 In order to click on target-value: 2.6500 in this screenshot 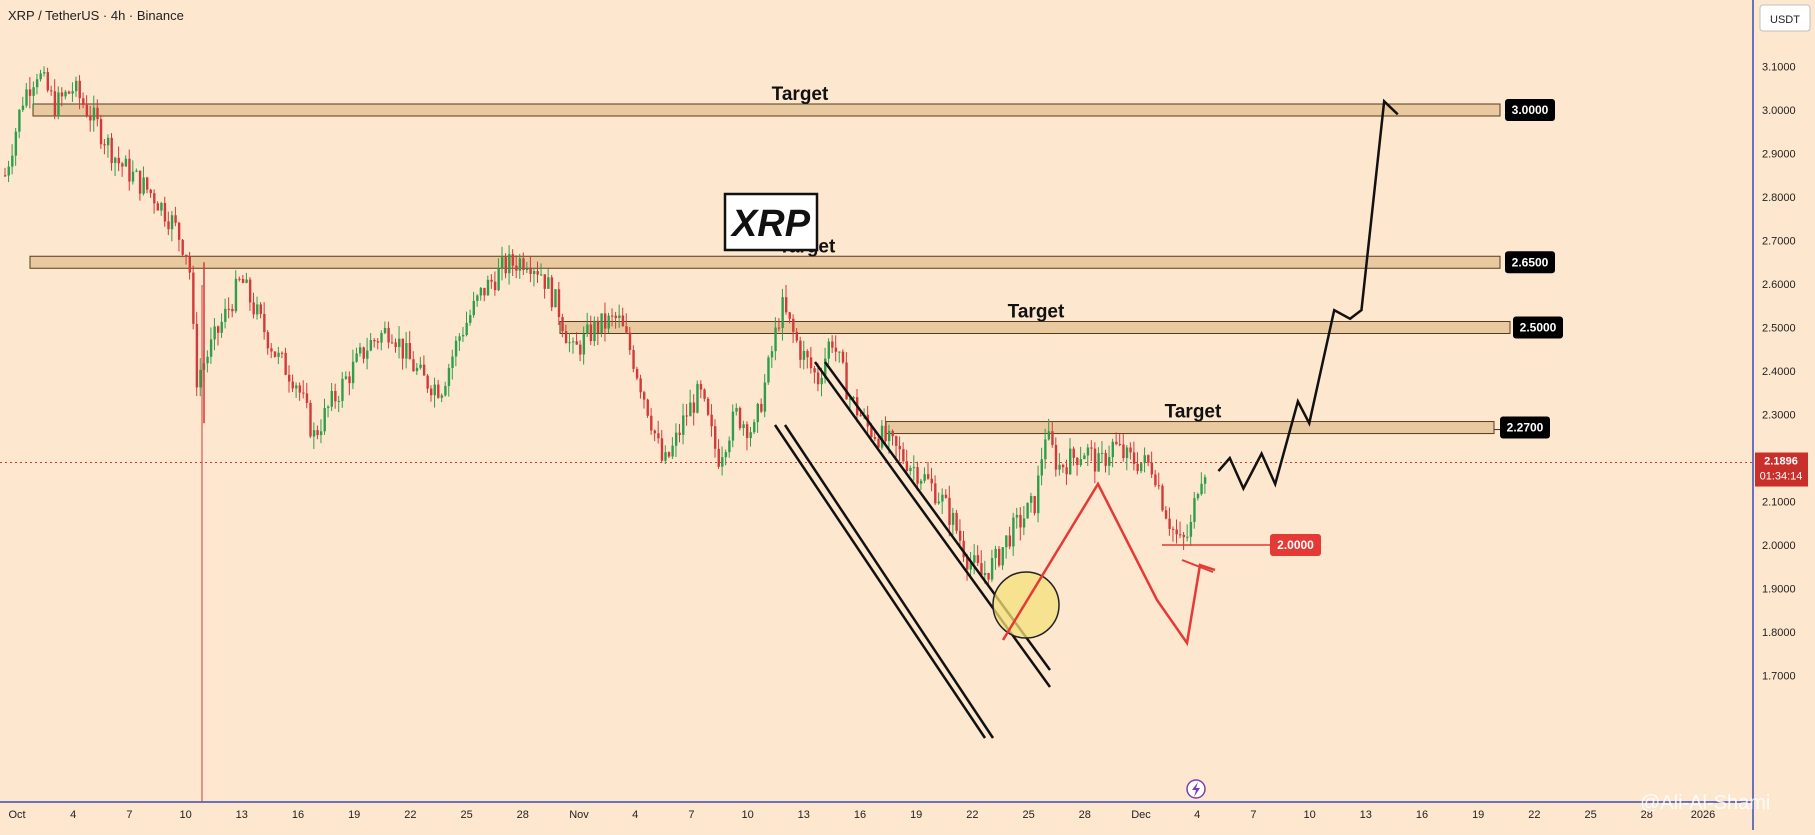, I will do `click(1530, 262)`.